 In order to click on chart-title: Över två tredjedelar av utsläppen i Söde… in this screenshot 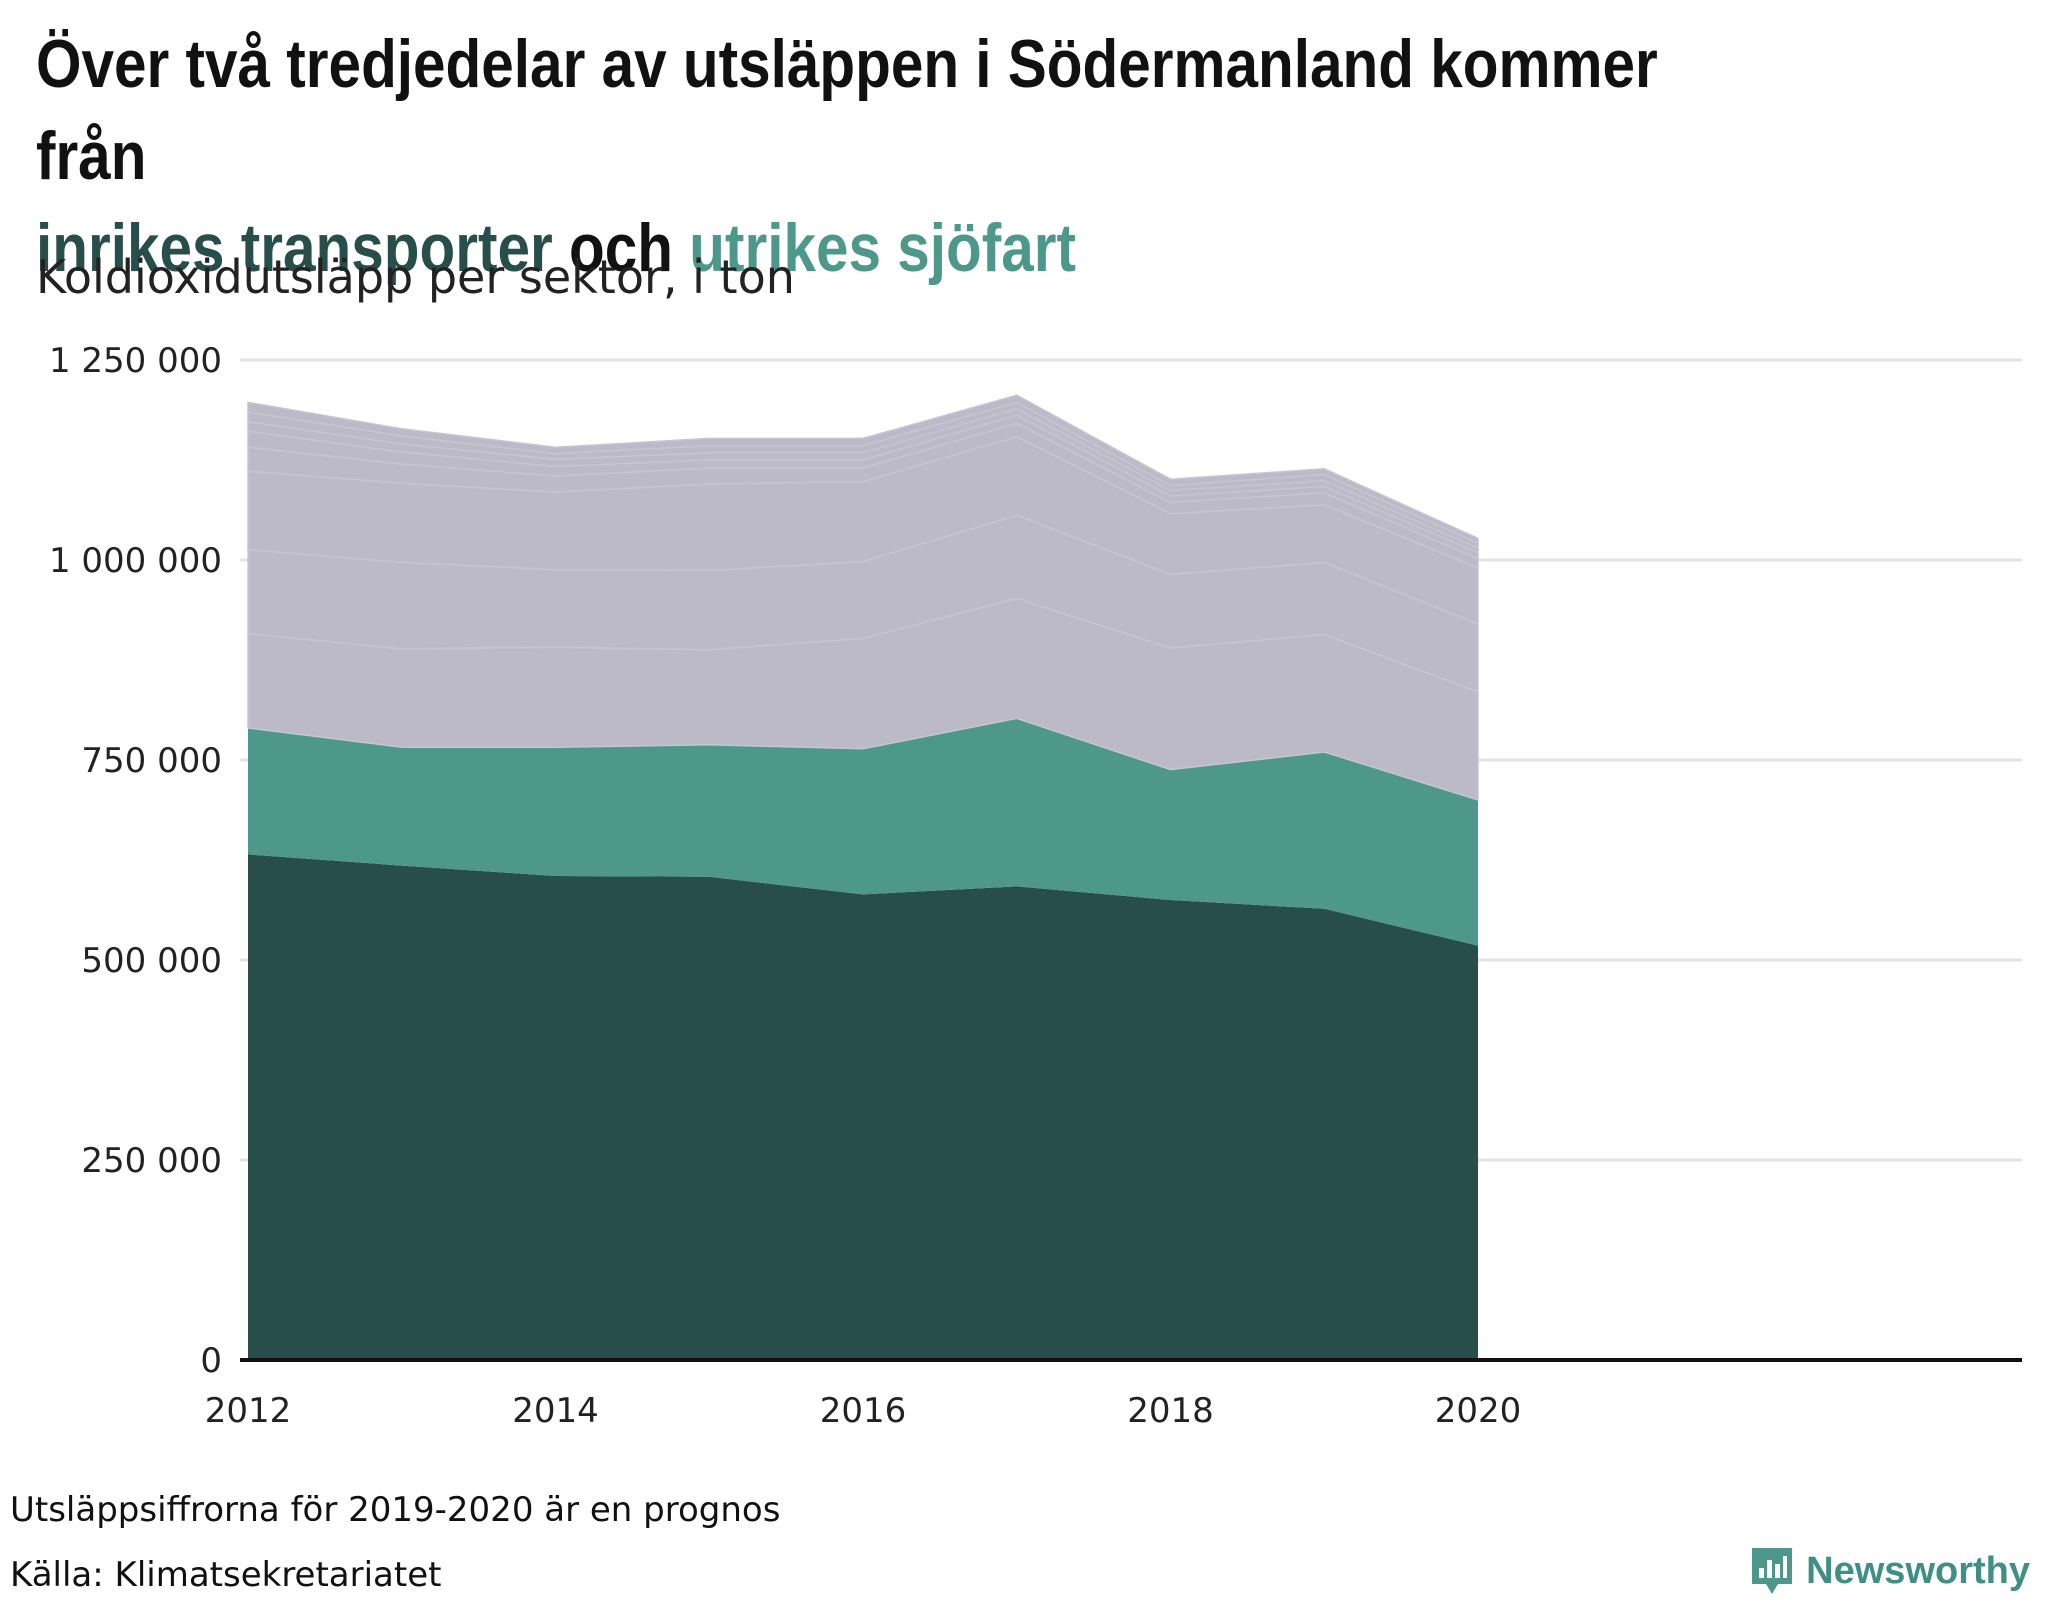, I will do `click(891, 156)`.